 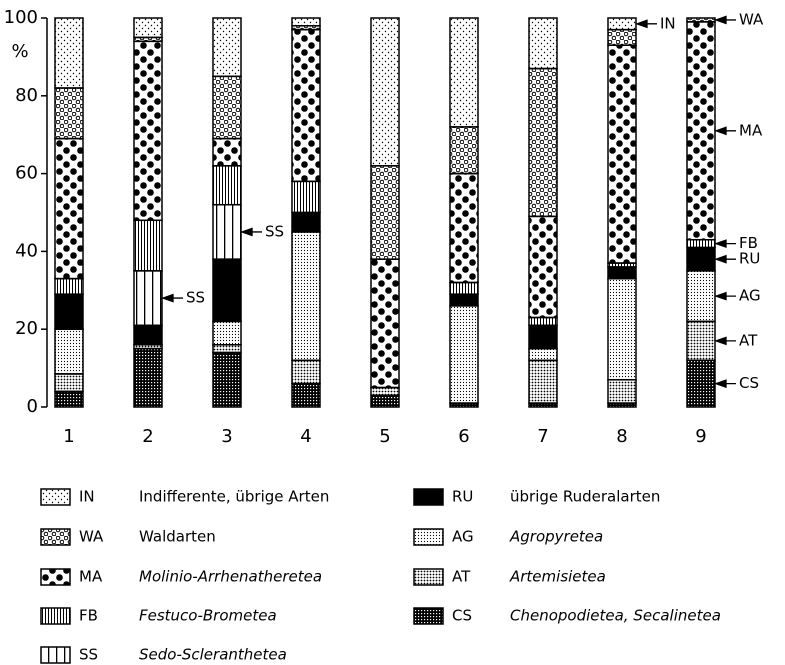 I want to click on legend-label: Artemisietea, so click(x=557, y=577).